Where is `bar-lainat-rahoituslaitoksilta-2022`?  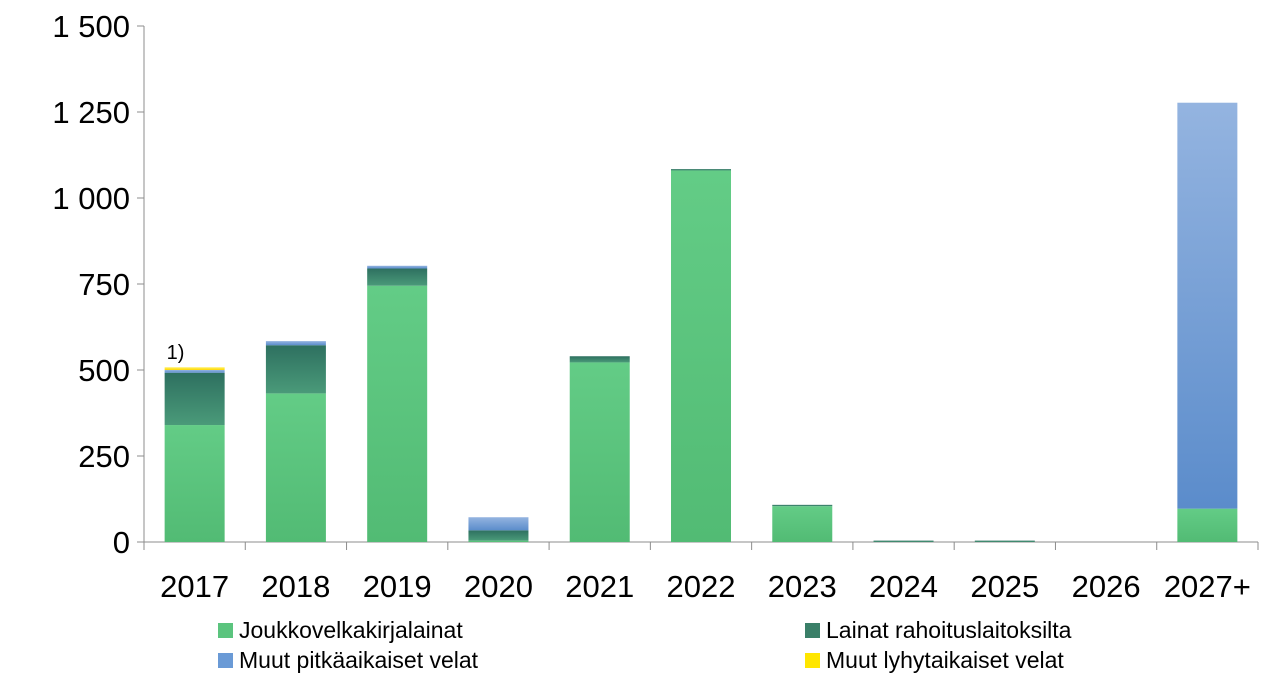 bar-lainat-rahoituslaitoksilta-2022 is located at coordinates (701, 170).